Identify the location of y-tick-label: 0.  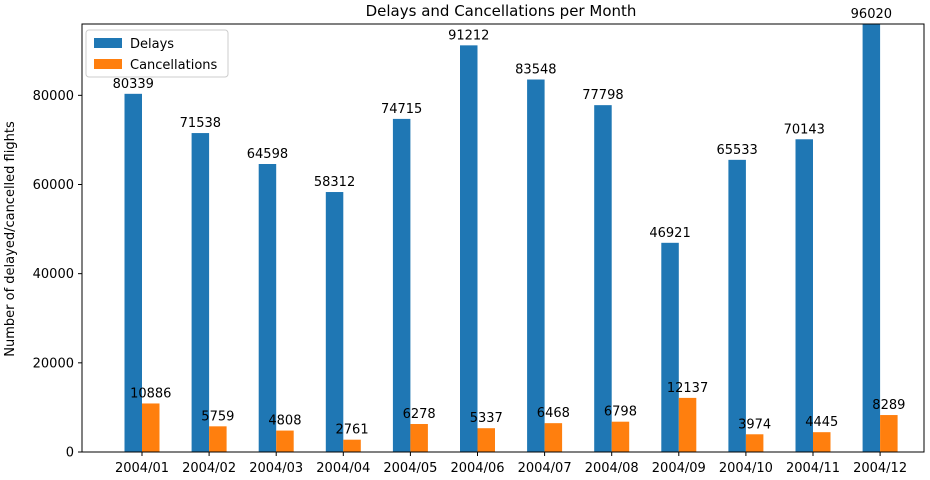
(70, 453).